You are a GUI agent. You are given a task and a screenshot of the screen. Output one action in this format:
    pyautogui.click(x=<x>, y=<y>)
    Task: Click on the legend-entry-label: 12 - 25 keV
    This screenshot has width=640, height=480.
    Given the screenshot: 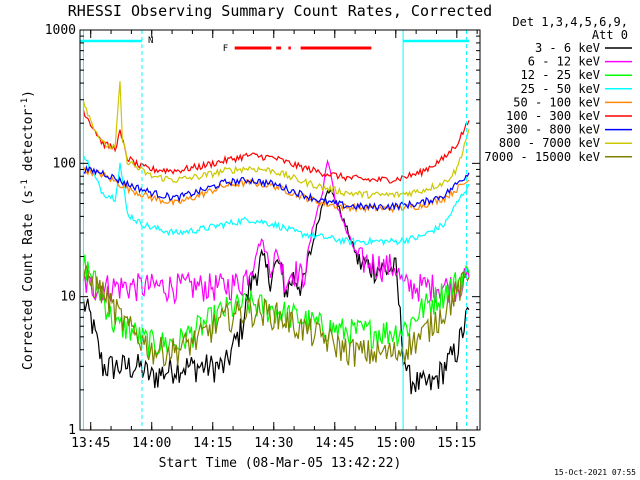 What is the action you would take?
    pyautogui.click(x=560, y=75)
    